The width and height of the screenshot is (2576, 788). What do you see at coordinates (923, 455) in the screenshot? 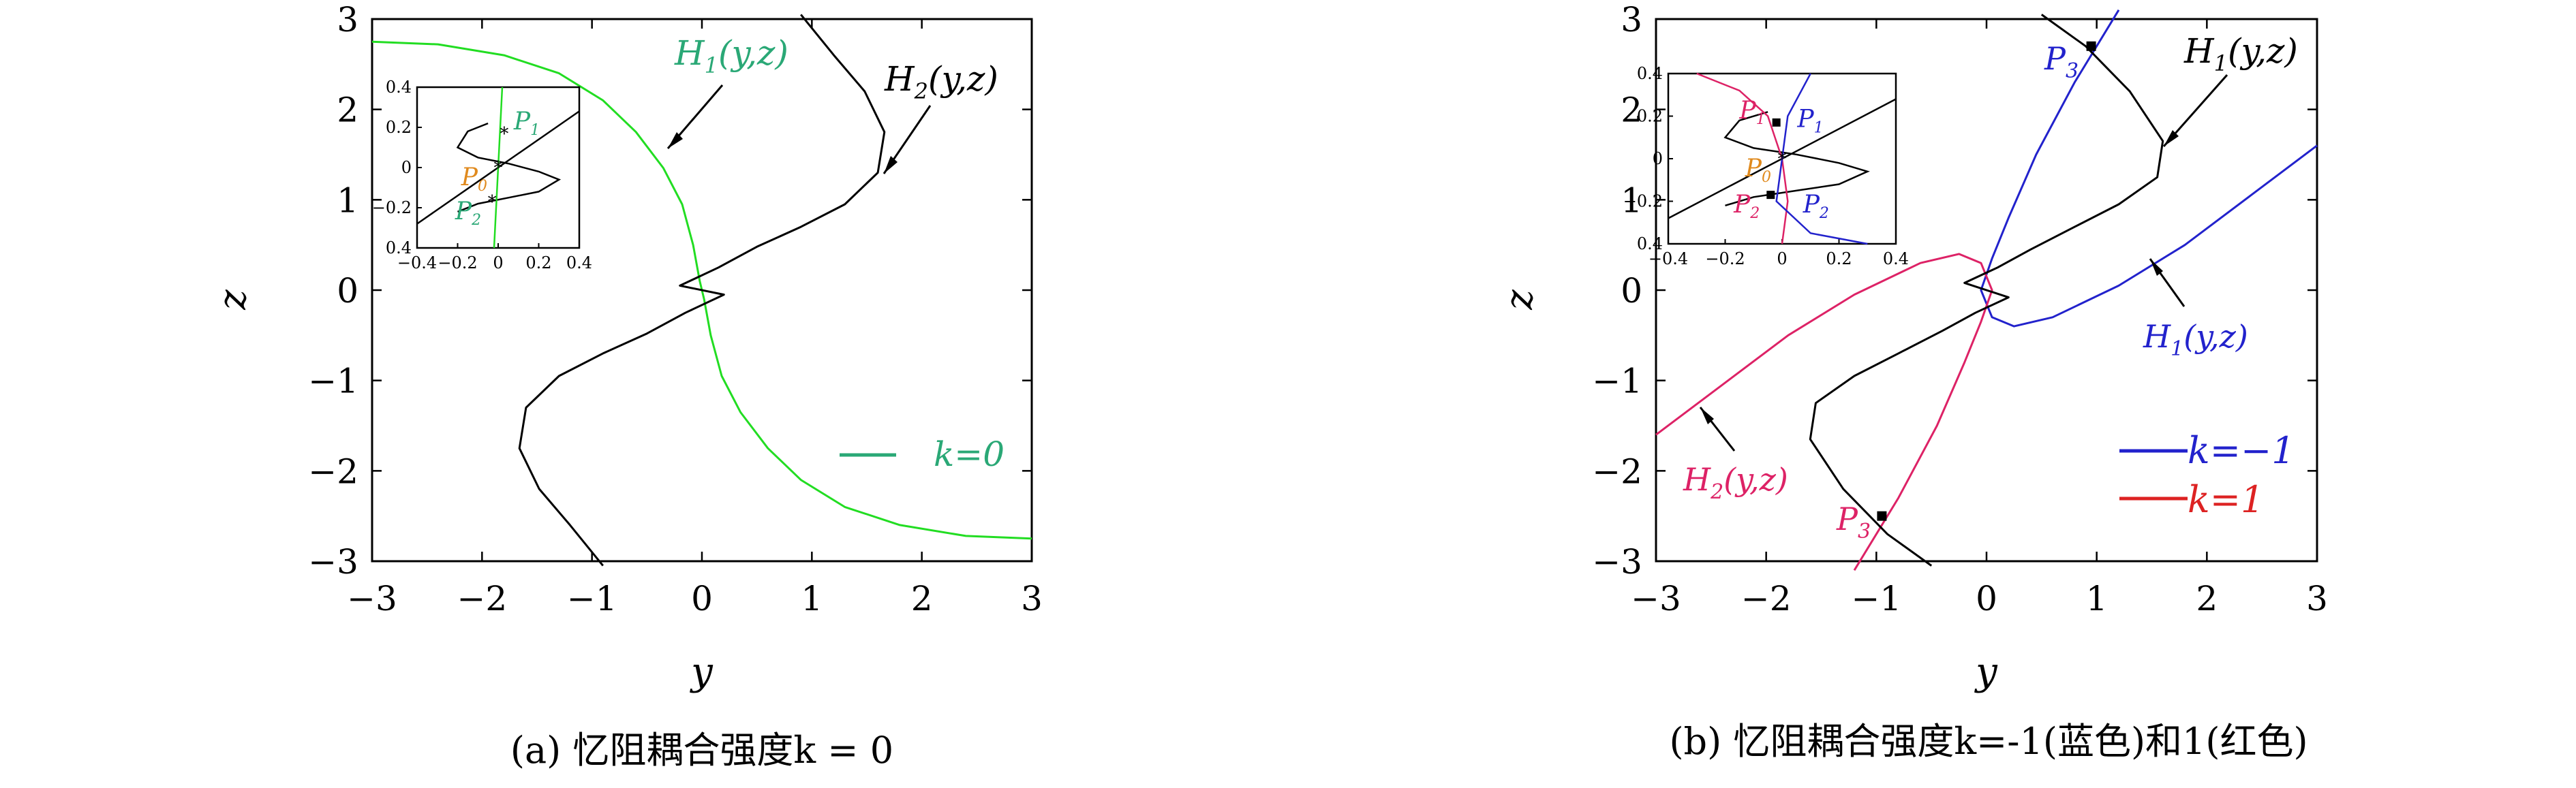
I see `legend-a: k=0` at bounding box center [923, 455].